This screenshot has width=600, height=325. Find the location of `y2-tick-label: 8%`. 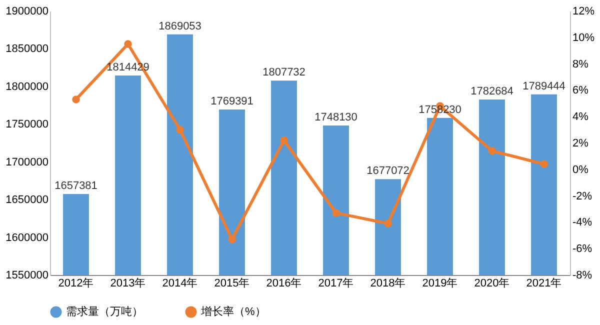

y2-tick-label: 8% is located at coordinates (580, 64).